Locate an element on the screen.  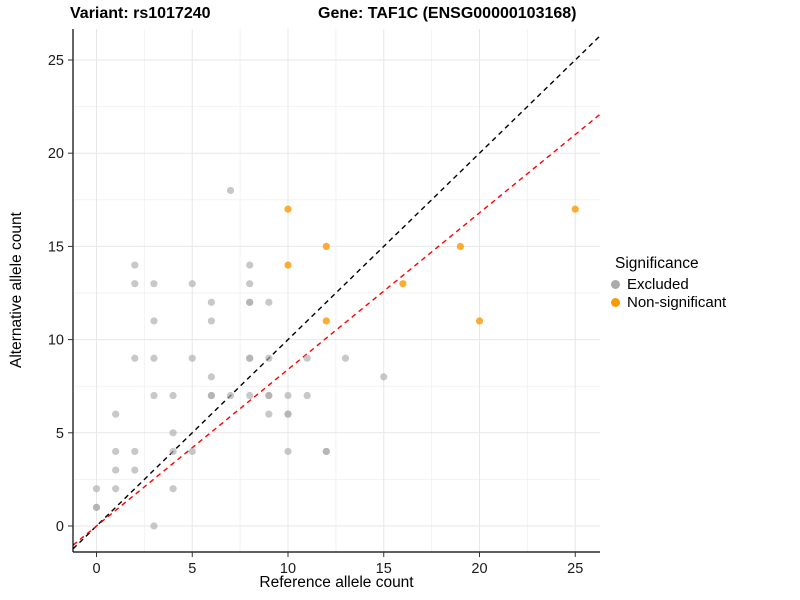
legend-title: Significance is located at coordinates (657, 263).